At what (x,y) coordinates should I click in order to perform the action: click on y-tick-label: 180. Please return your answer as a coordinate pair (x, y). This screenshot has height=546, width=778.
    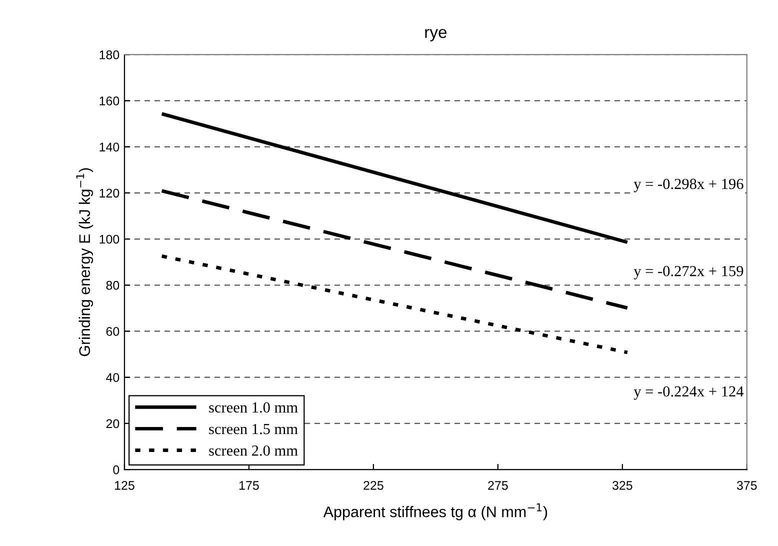
    Looking at the image, I should click on (110, 55).